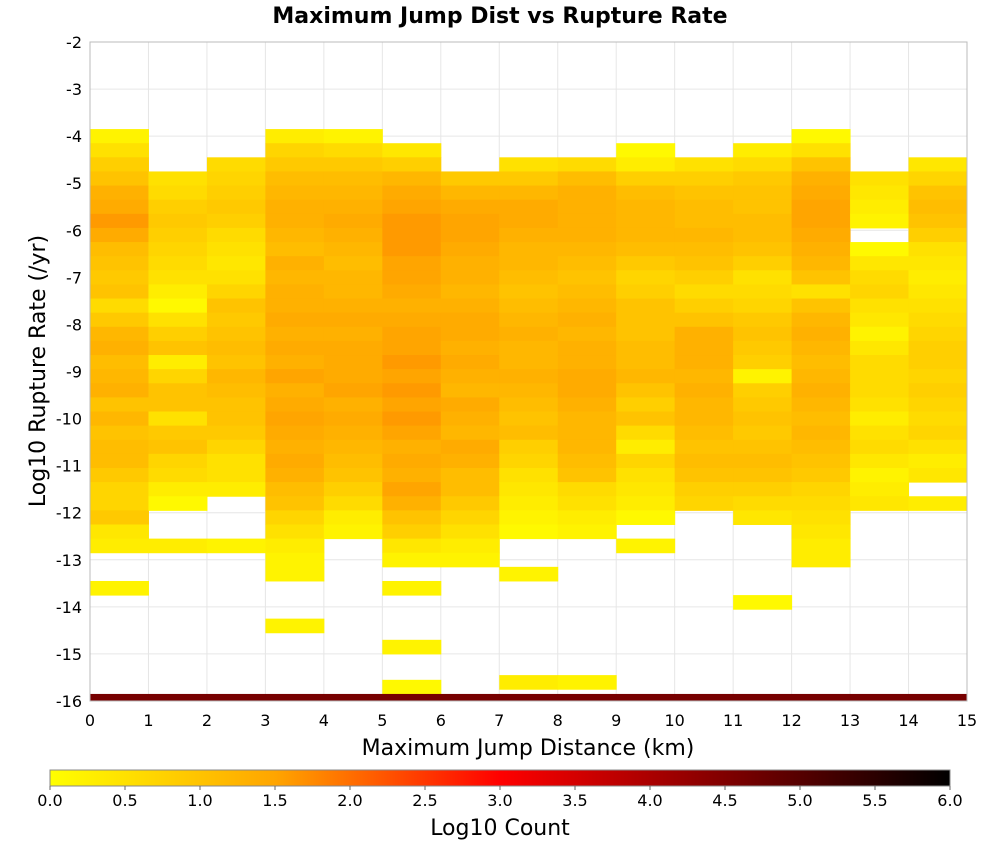 This screenshot has width=1000, height=850. I want to click on colorbar, so click(500, 778).